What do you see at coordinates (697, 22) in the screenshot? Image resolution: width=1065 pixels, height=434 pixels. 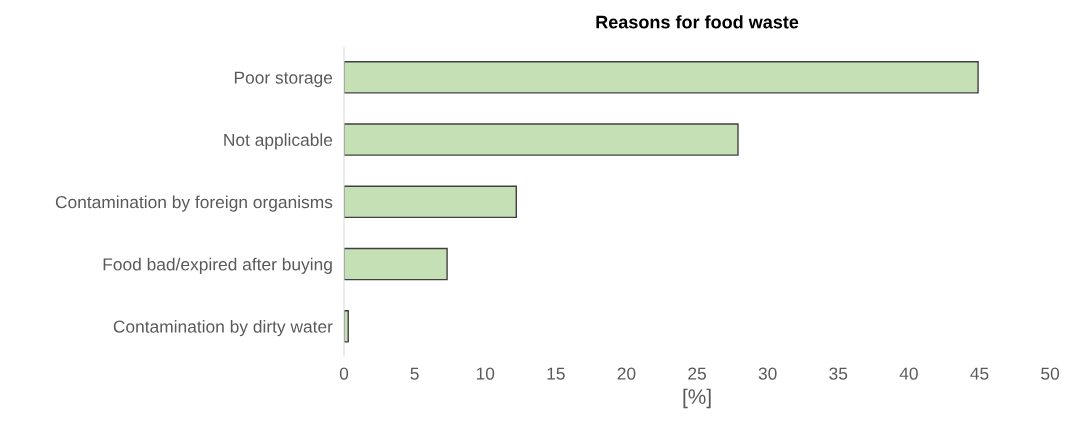 I see `chart-title: Reasons for food waste` at bounding box center [697, 22].